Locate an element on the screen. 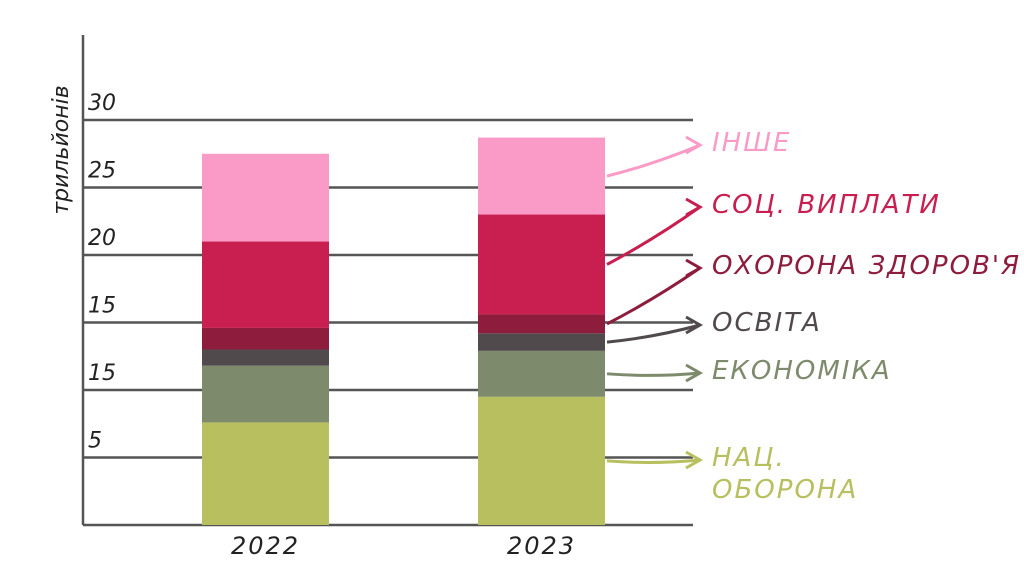  legend-label: економіка is located at coordinates (802, 371).